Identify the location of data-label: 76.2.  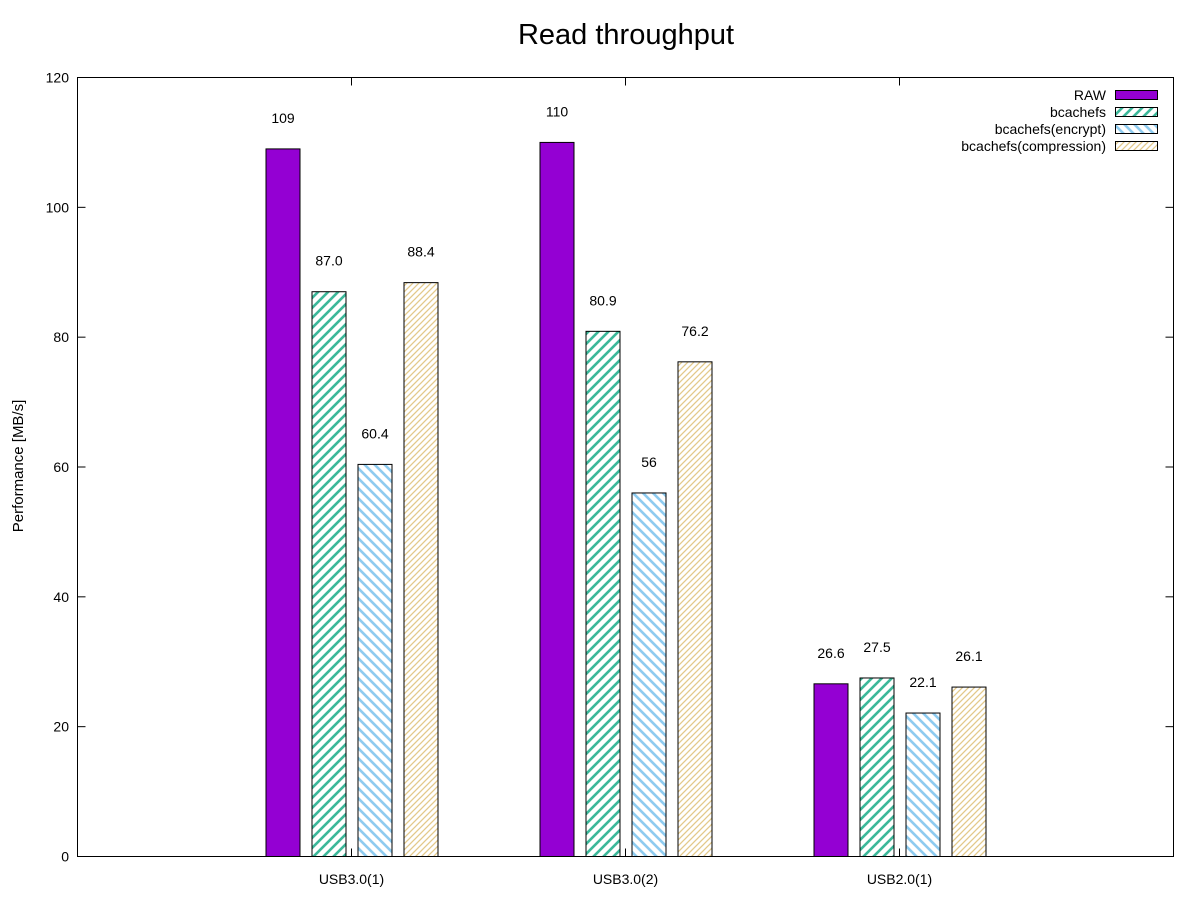
(694, 331).